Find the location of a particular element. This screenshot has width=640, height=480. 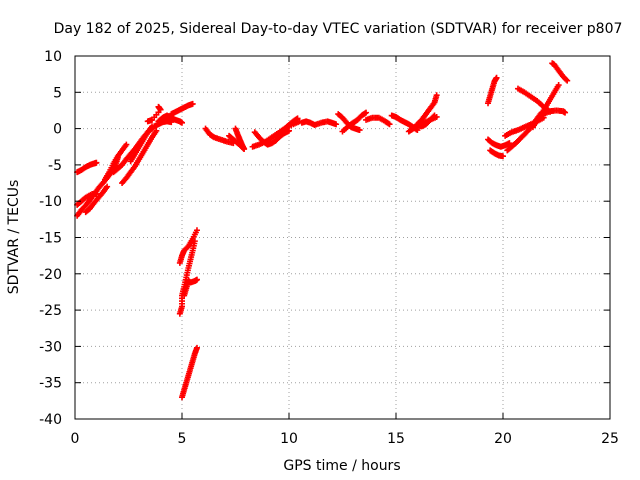

x-tick-label: 25 is located at coordinates (610, 439).